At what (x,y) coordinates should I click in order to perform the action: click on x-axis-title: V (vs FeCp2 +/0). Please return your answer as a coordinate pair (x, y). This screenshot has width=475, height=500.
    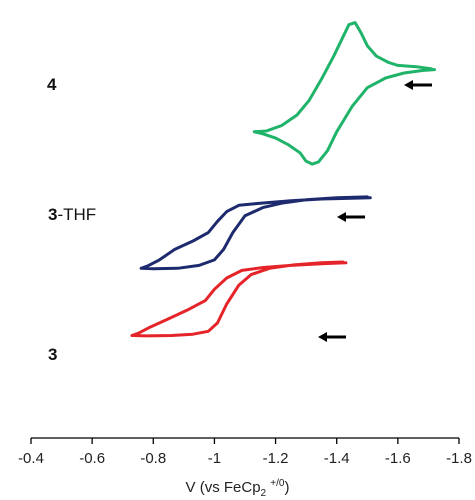
    Looking at the image, I should click on (237, 488).